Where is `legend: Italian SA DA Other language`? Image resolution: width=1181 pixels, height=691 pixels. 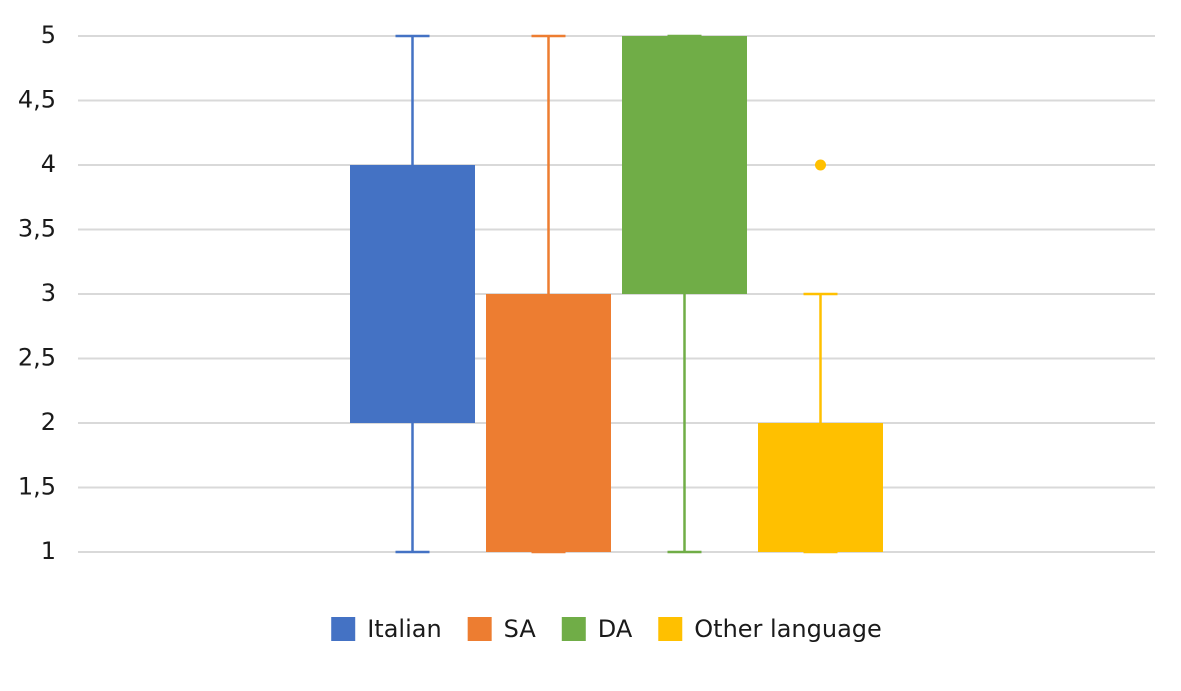 legend: Italian SA DA Other language is located at coordinates (606, 629).